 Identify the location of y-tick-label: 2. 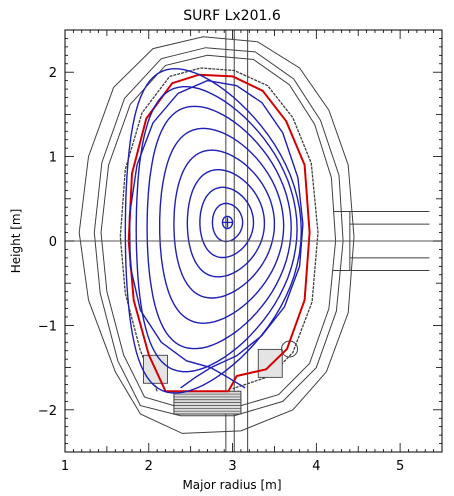
(53, 73).